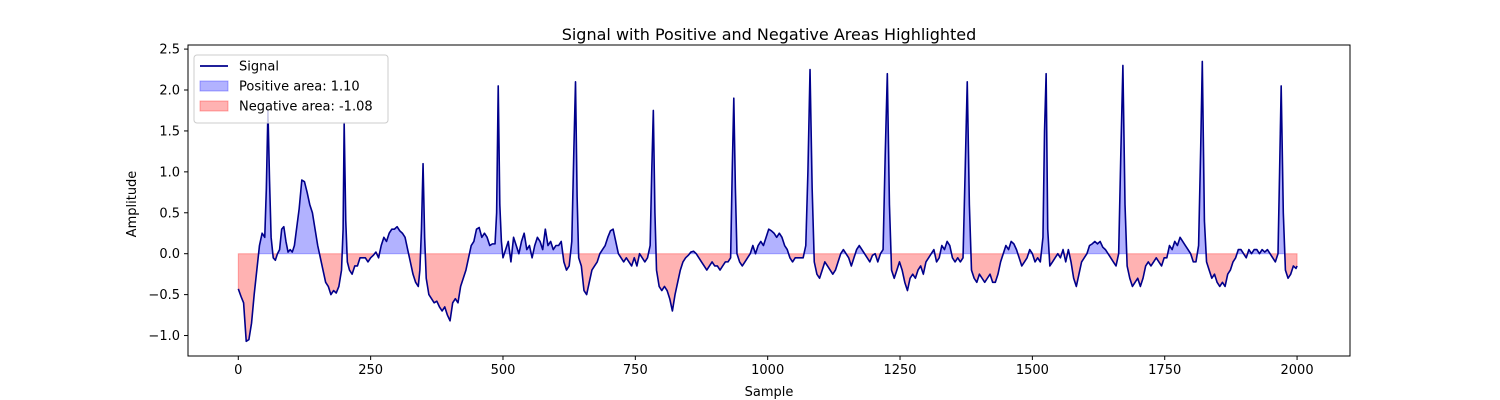  What do you see at coordinates (899, 370) in the screenshot?
I see `x-tick-label: 1250` at bounding box center [899, 370].